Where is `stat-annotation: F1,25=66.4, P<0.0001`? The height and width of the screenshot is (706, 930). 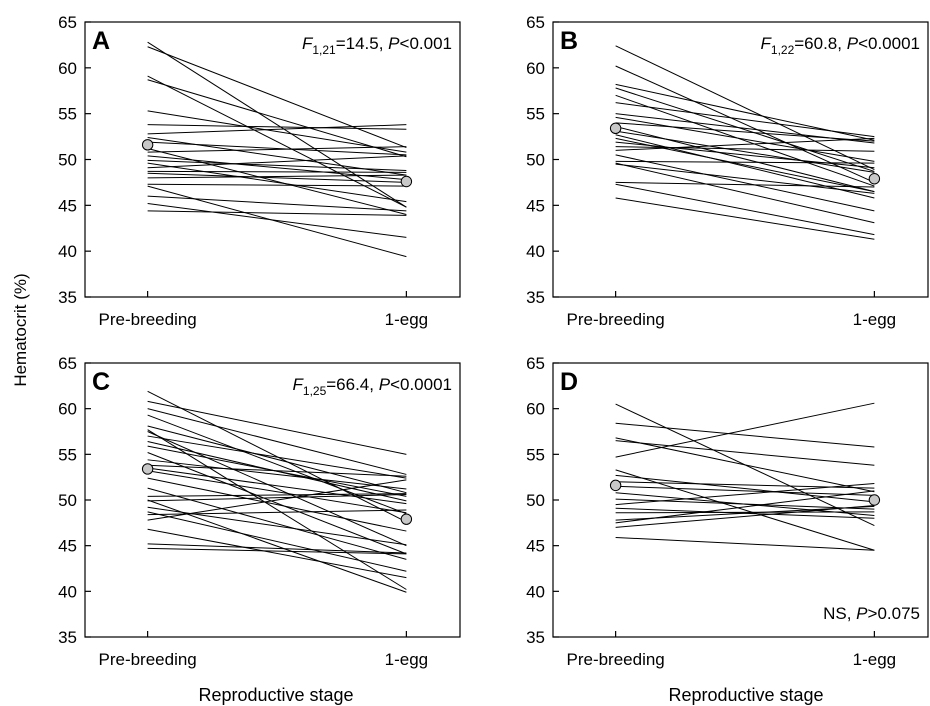 stat-annotation: F1,25=66.4, P<0.0001 is located at coordinates (373, 386).